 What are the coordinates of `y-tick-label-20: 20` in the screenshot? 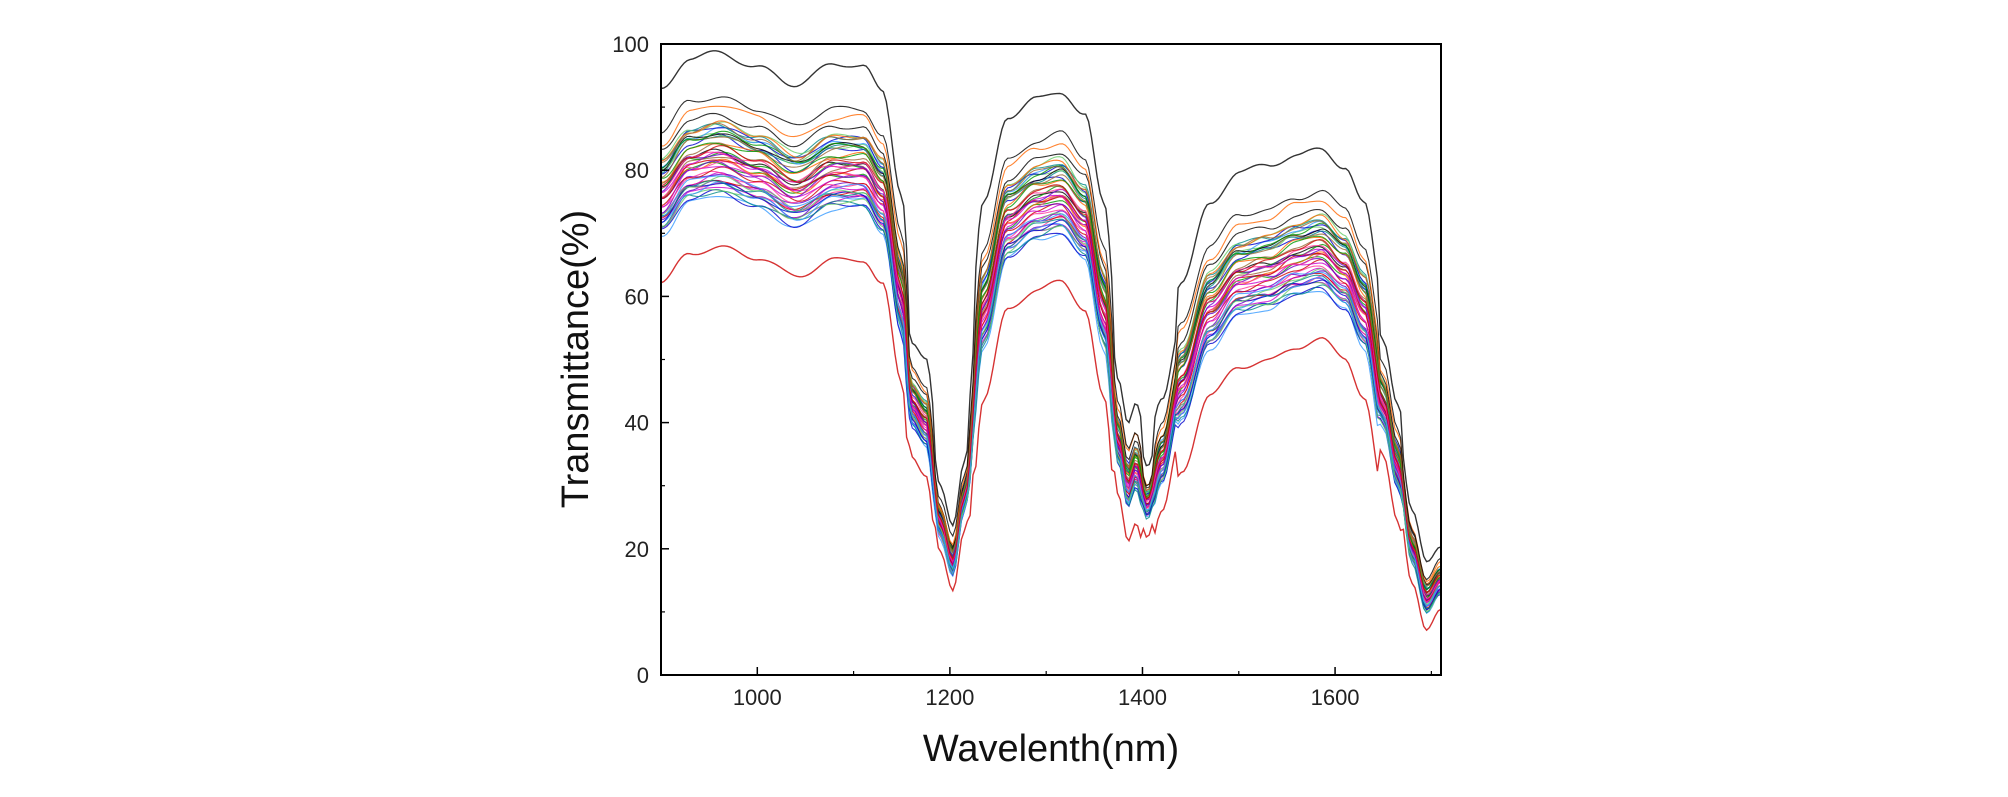 It's located at (637, 549).